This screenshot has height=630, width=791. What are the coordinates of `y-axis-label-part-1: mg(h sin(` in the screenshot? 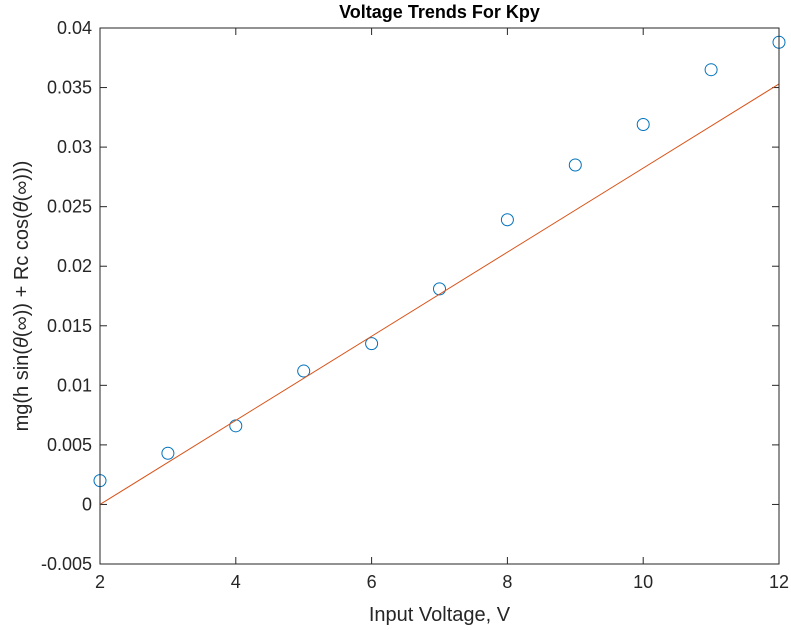 It's located at (22, 390).